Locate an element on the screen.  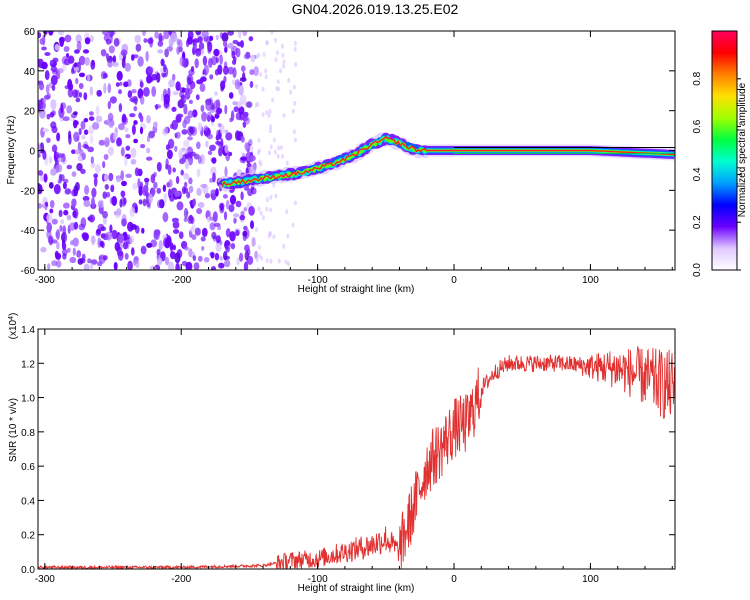
top-xtick-label: -300 is located at coordinates (45, 280).